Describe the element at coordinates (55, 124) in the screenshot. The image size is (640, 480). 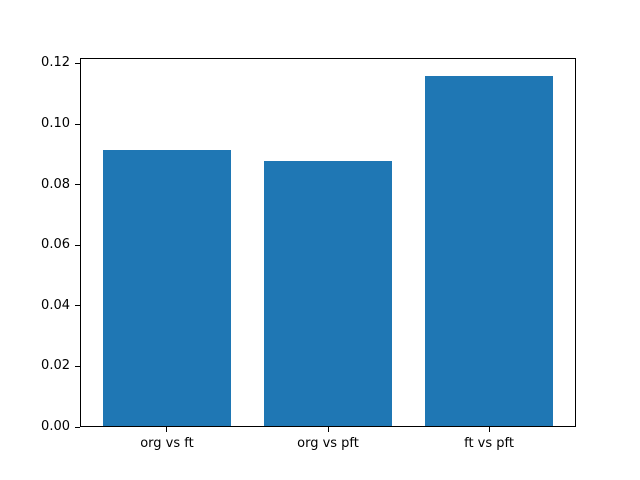
I see `y-tick-label: 0.10` at that location.